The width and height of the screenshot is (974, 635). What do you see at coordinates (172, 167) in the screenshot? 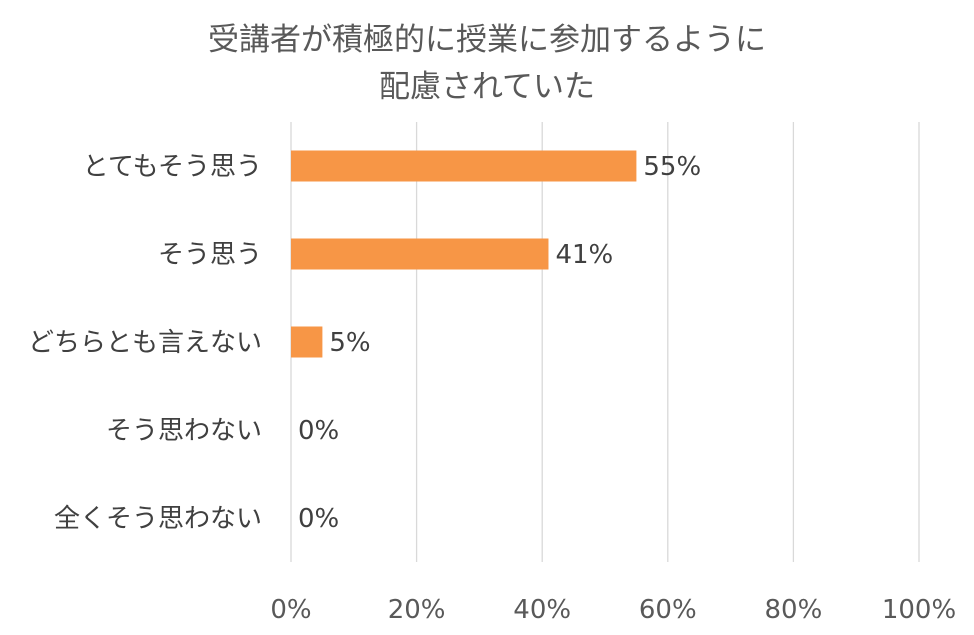
I see `category-label-0: とてもそう思う` at bounding box center [172, 167].